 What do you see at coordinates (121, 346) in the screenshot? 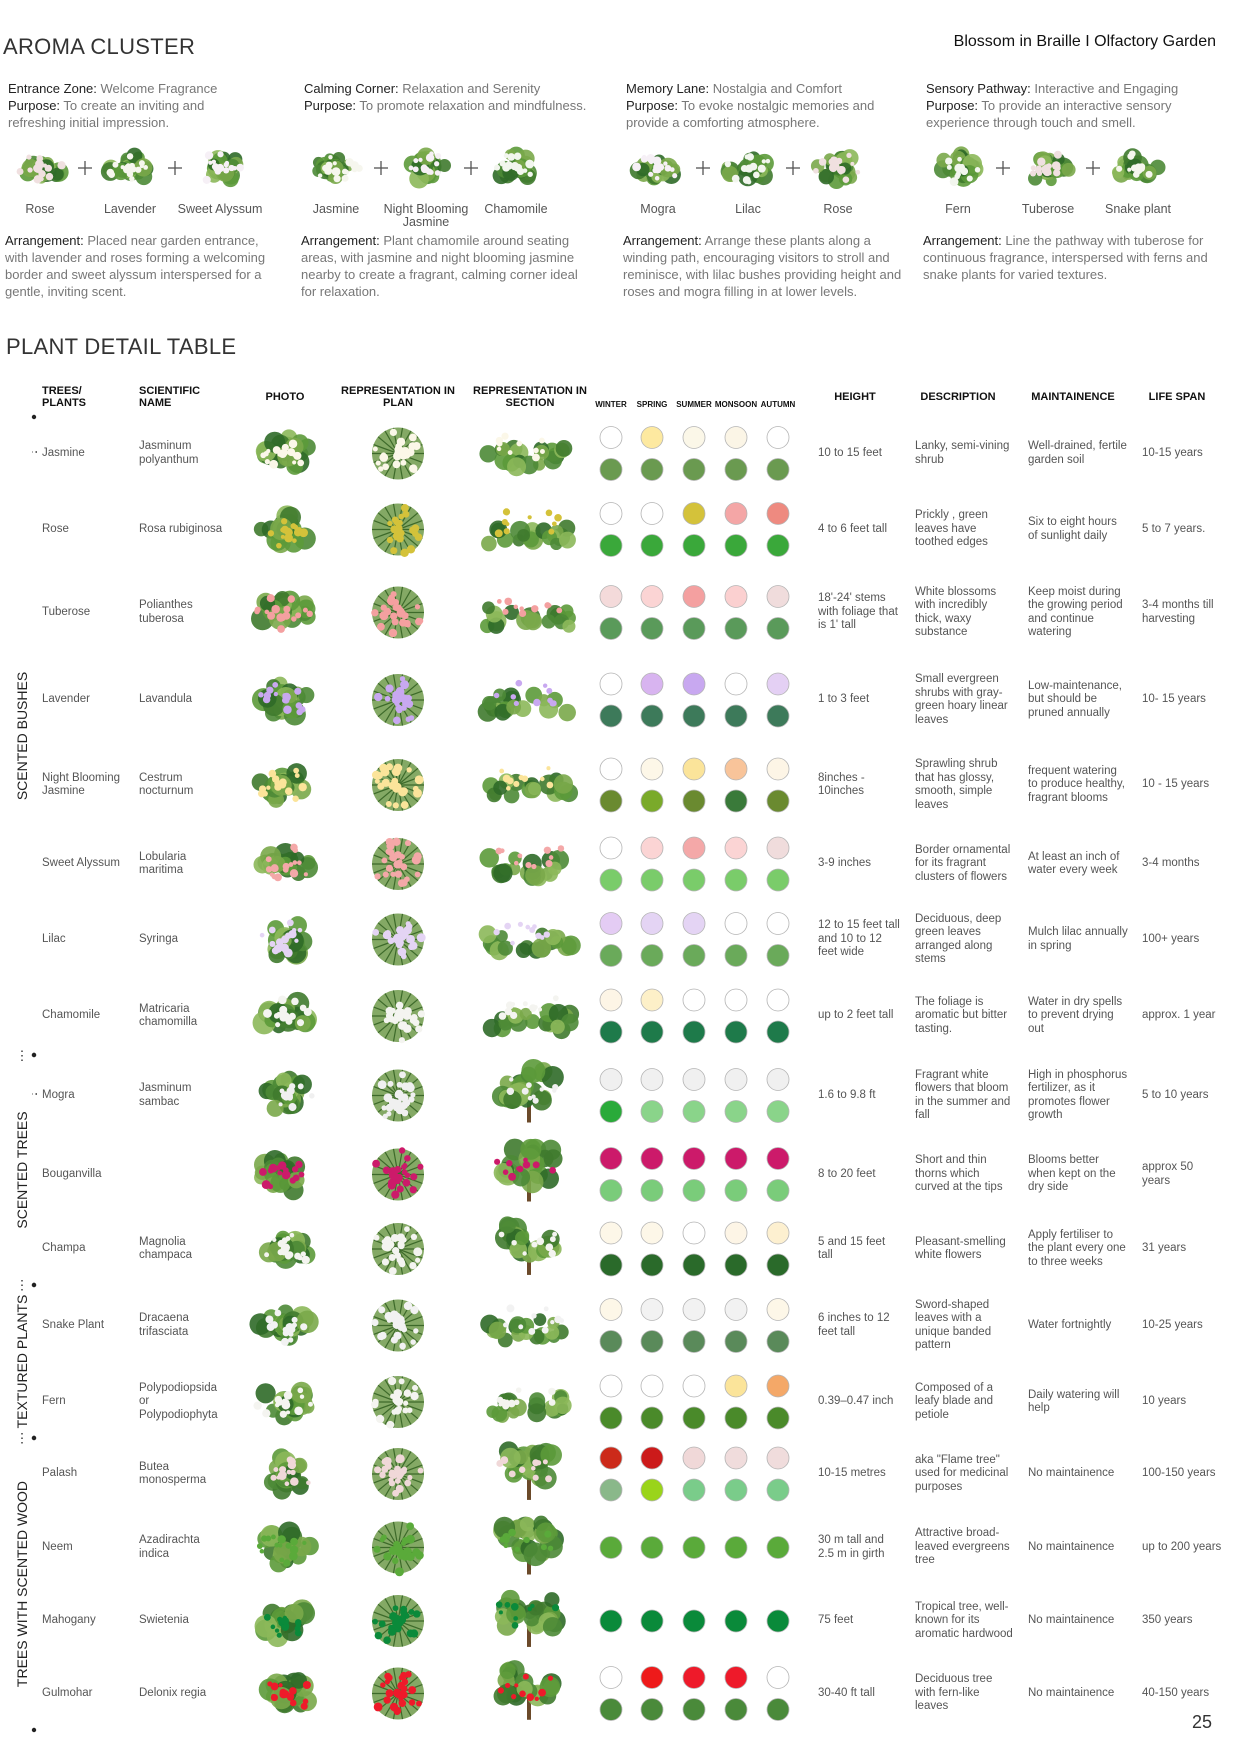
I see `table-title: PLANT DETAIL TABLE` at bounding box center [121, 346].